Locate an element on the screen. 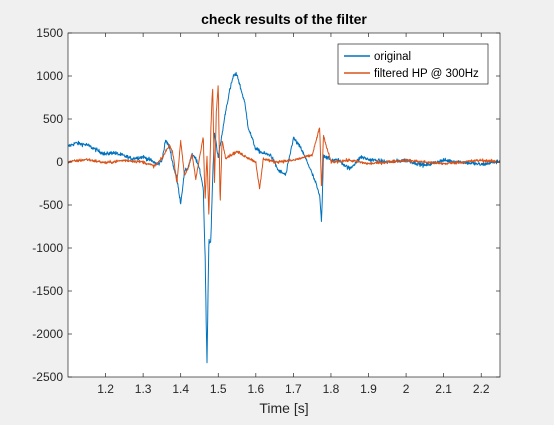 The image size is (554, 425). x-tick-label: 1.6 is located at coordinates (255, 389).